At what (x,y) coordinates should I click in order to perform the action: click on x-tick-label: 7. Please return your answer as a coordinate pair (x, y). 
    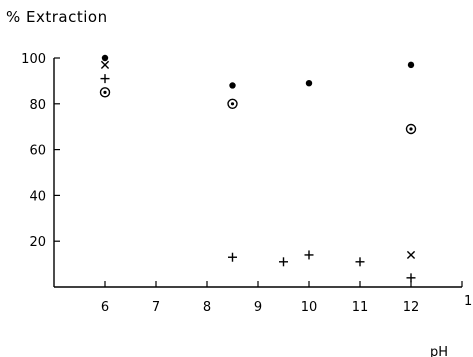
    Looking at the image, I should click on (156, 307).